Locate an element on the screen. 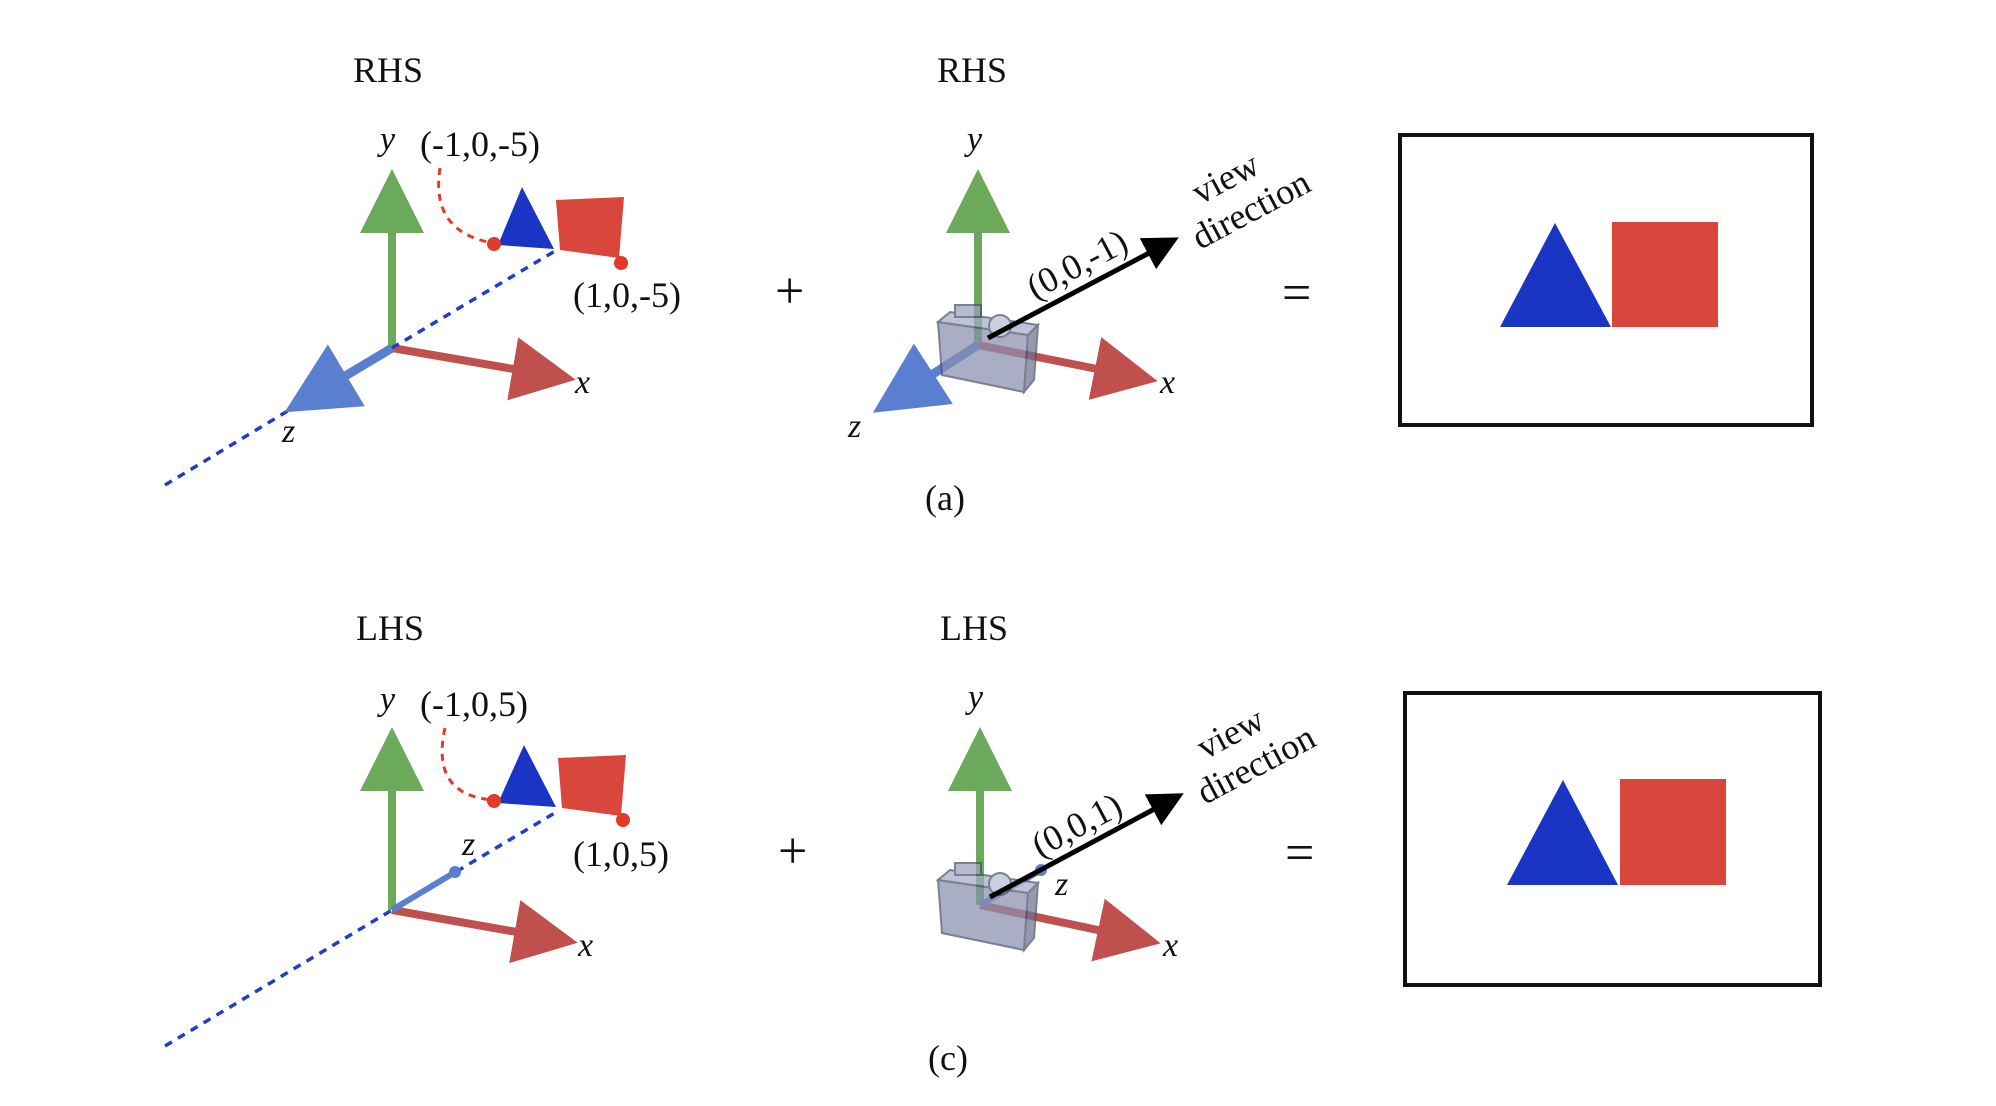 The width and height of the screenshot is (1996, 1106). z-axis-arrow-c is located at coordinates (422, 892).